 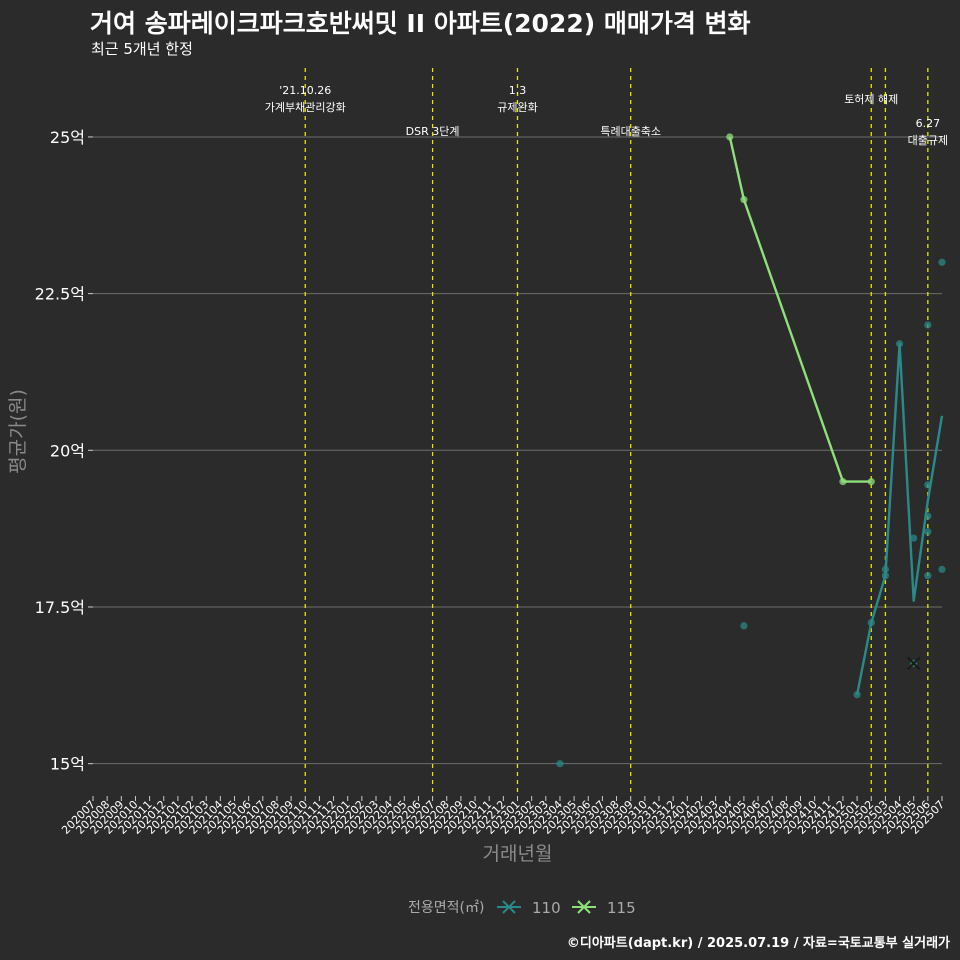 I want to click on y-tick-label: 25억, so click(x=67, y=137).